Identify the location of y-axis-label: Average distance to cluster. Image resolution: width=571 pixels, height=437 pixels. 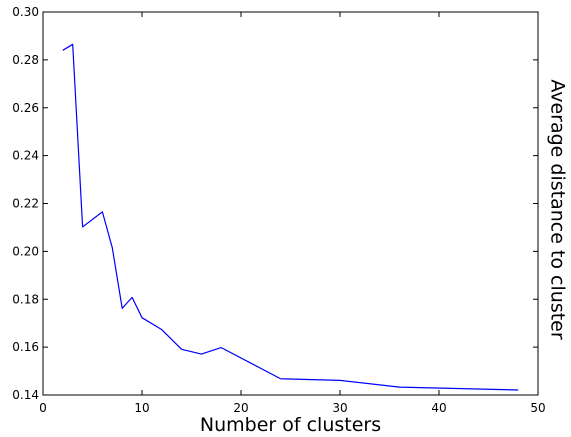
(558, 209).